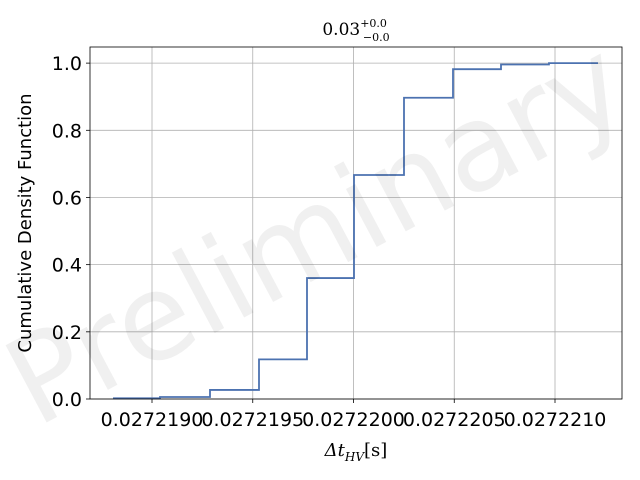 Image resolution: width=640 pixels, height=480 pixels. Describe the element at coordinates (375, 450) in the screenshot. I see `x-label-unit: [s]` at that location.